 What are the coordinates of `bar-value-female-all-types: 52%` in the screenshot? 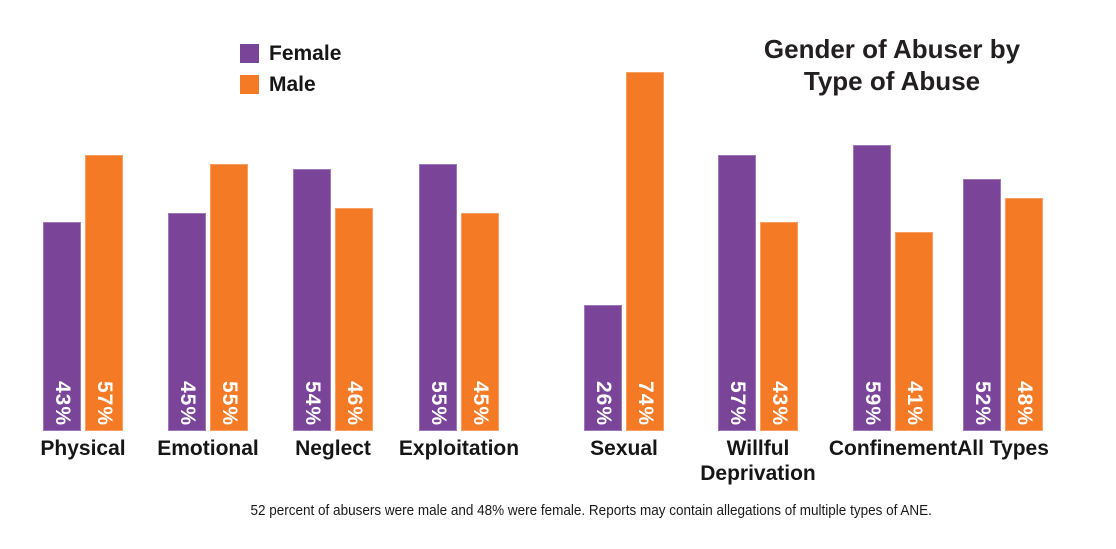 It's located at (982, 403).